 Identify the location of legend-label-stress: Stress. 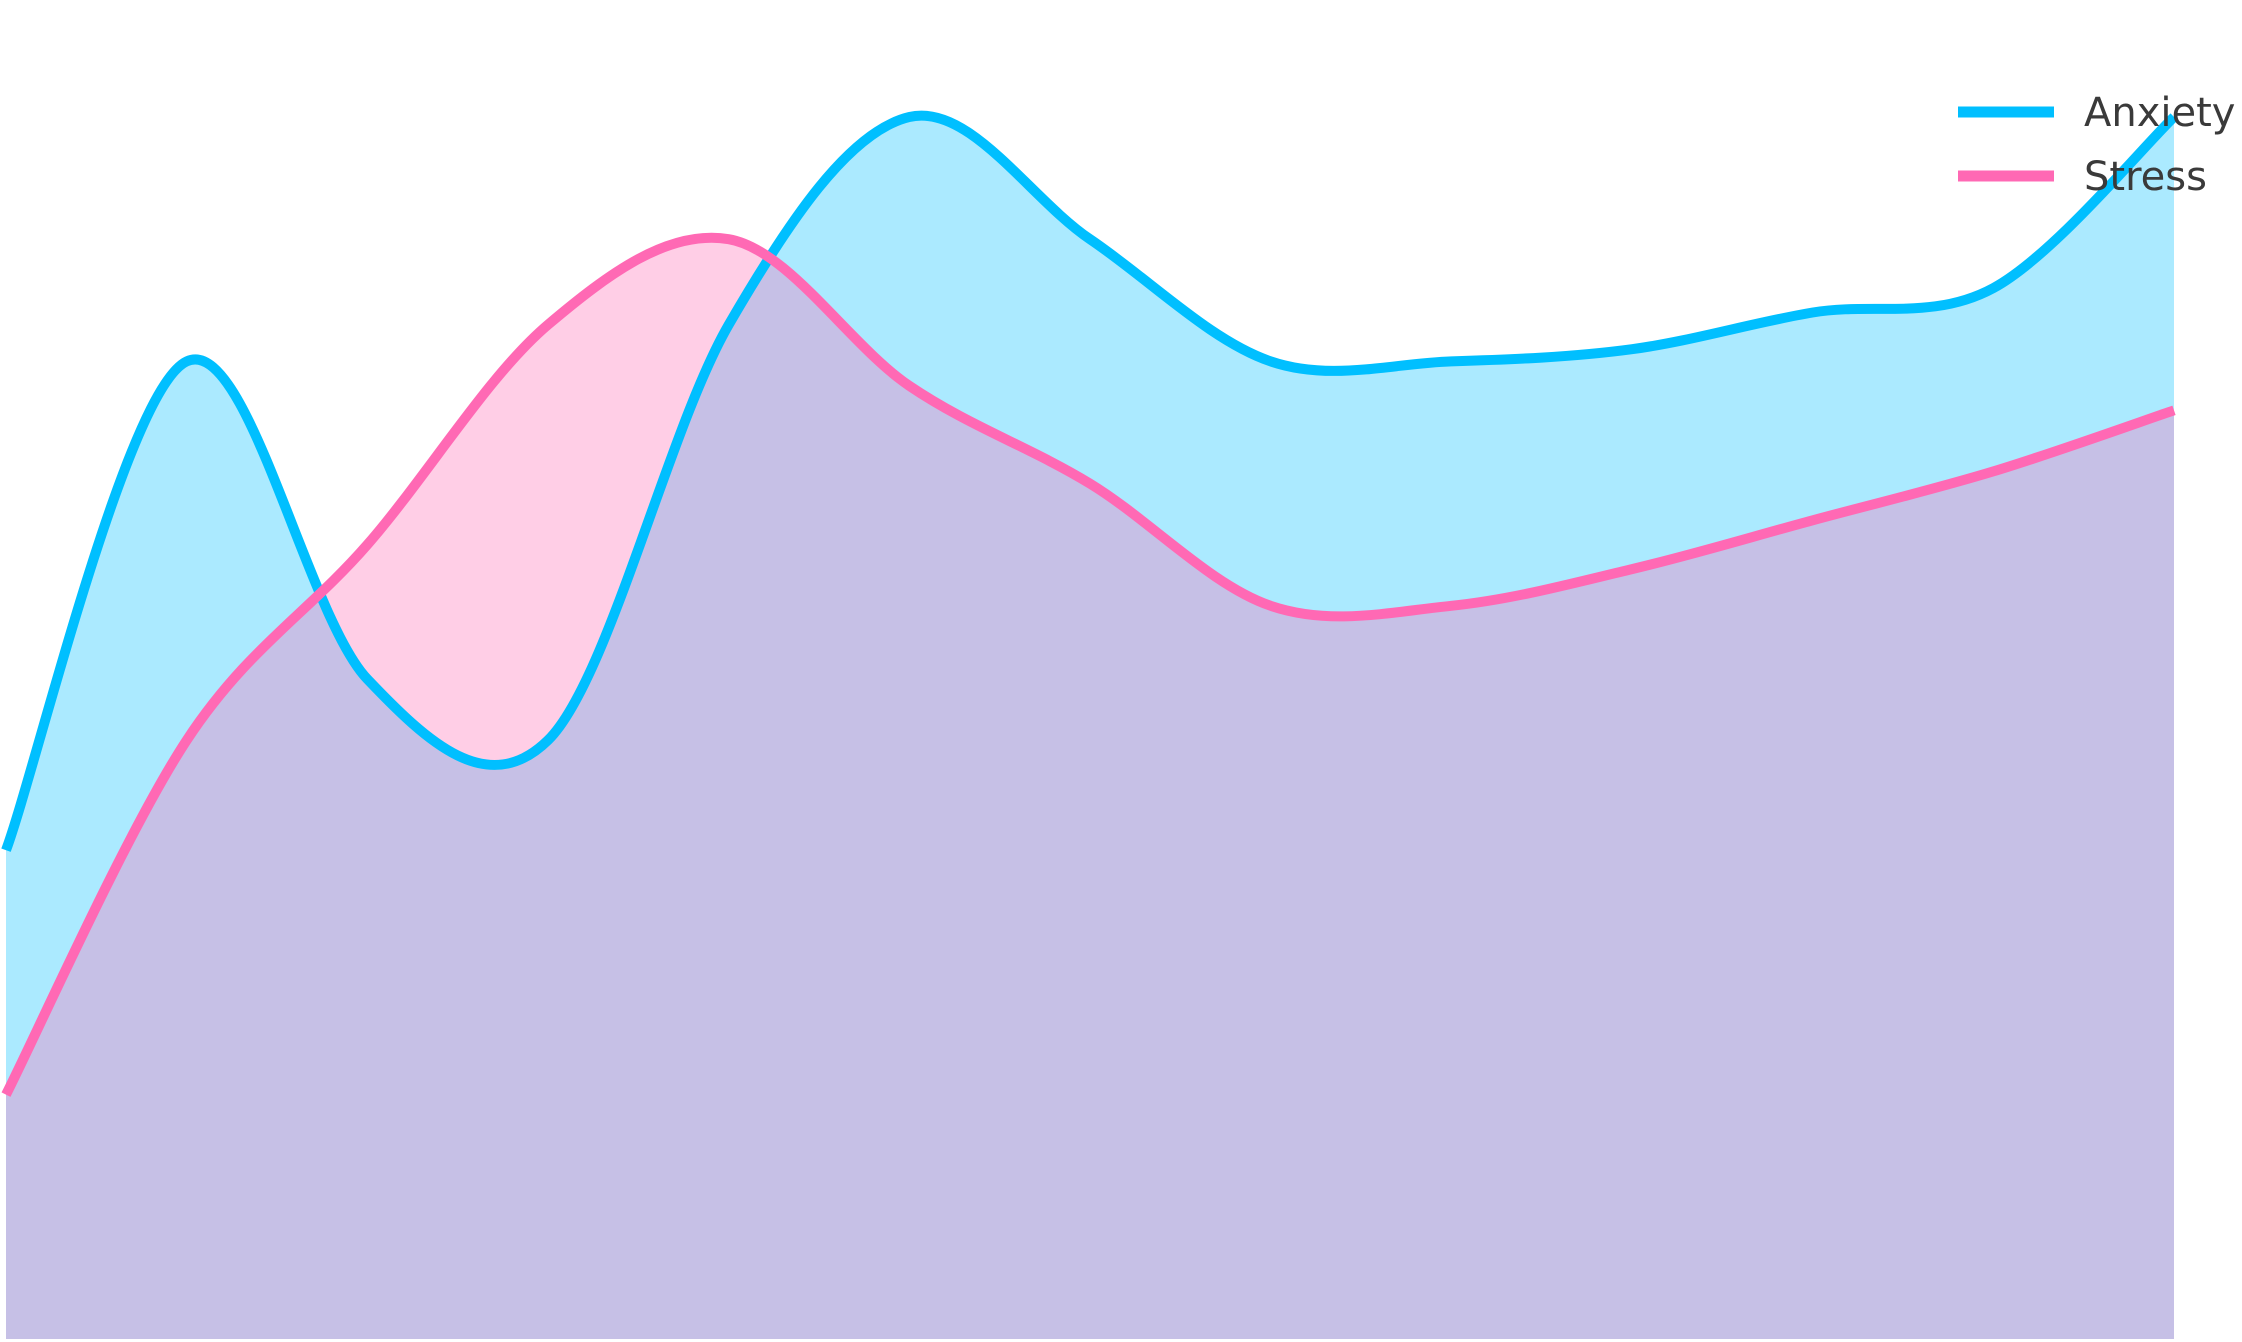
(2145, 177).